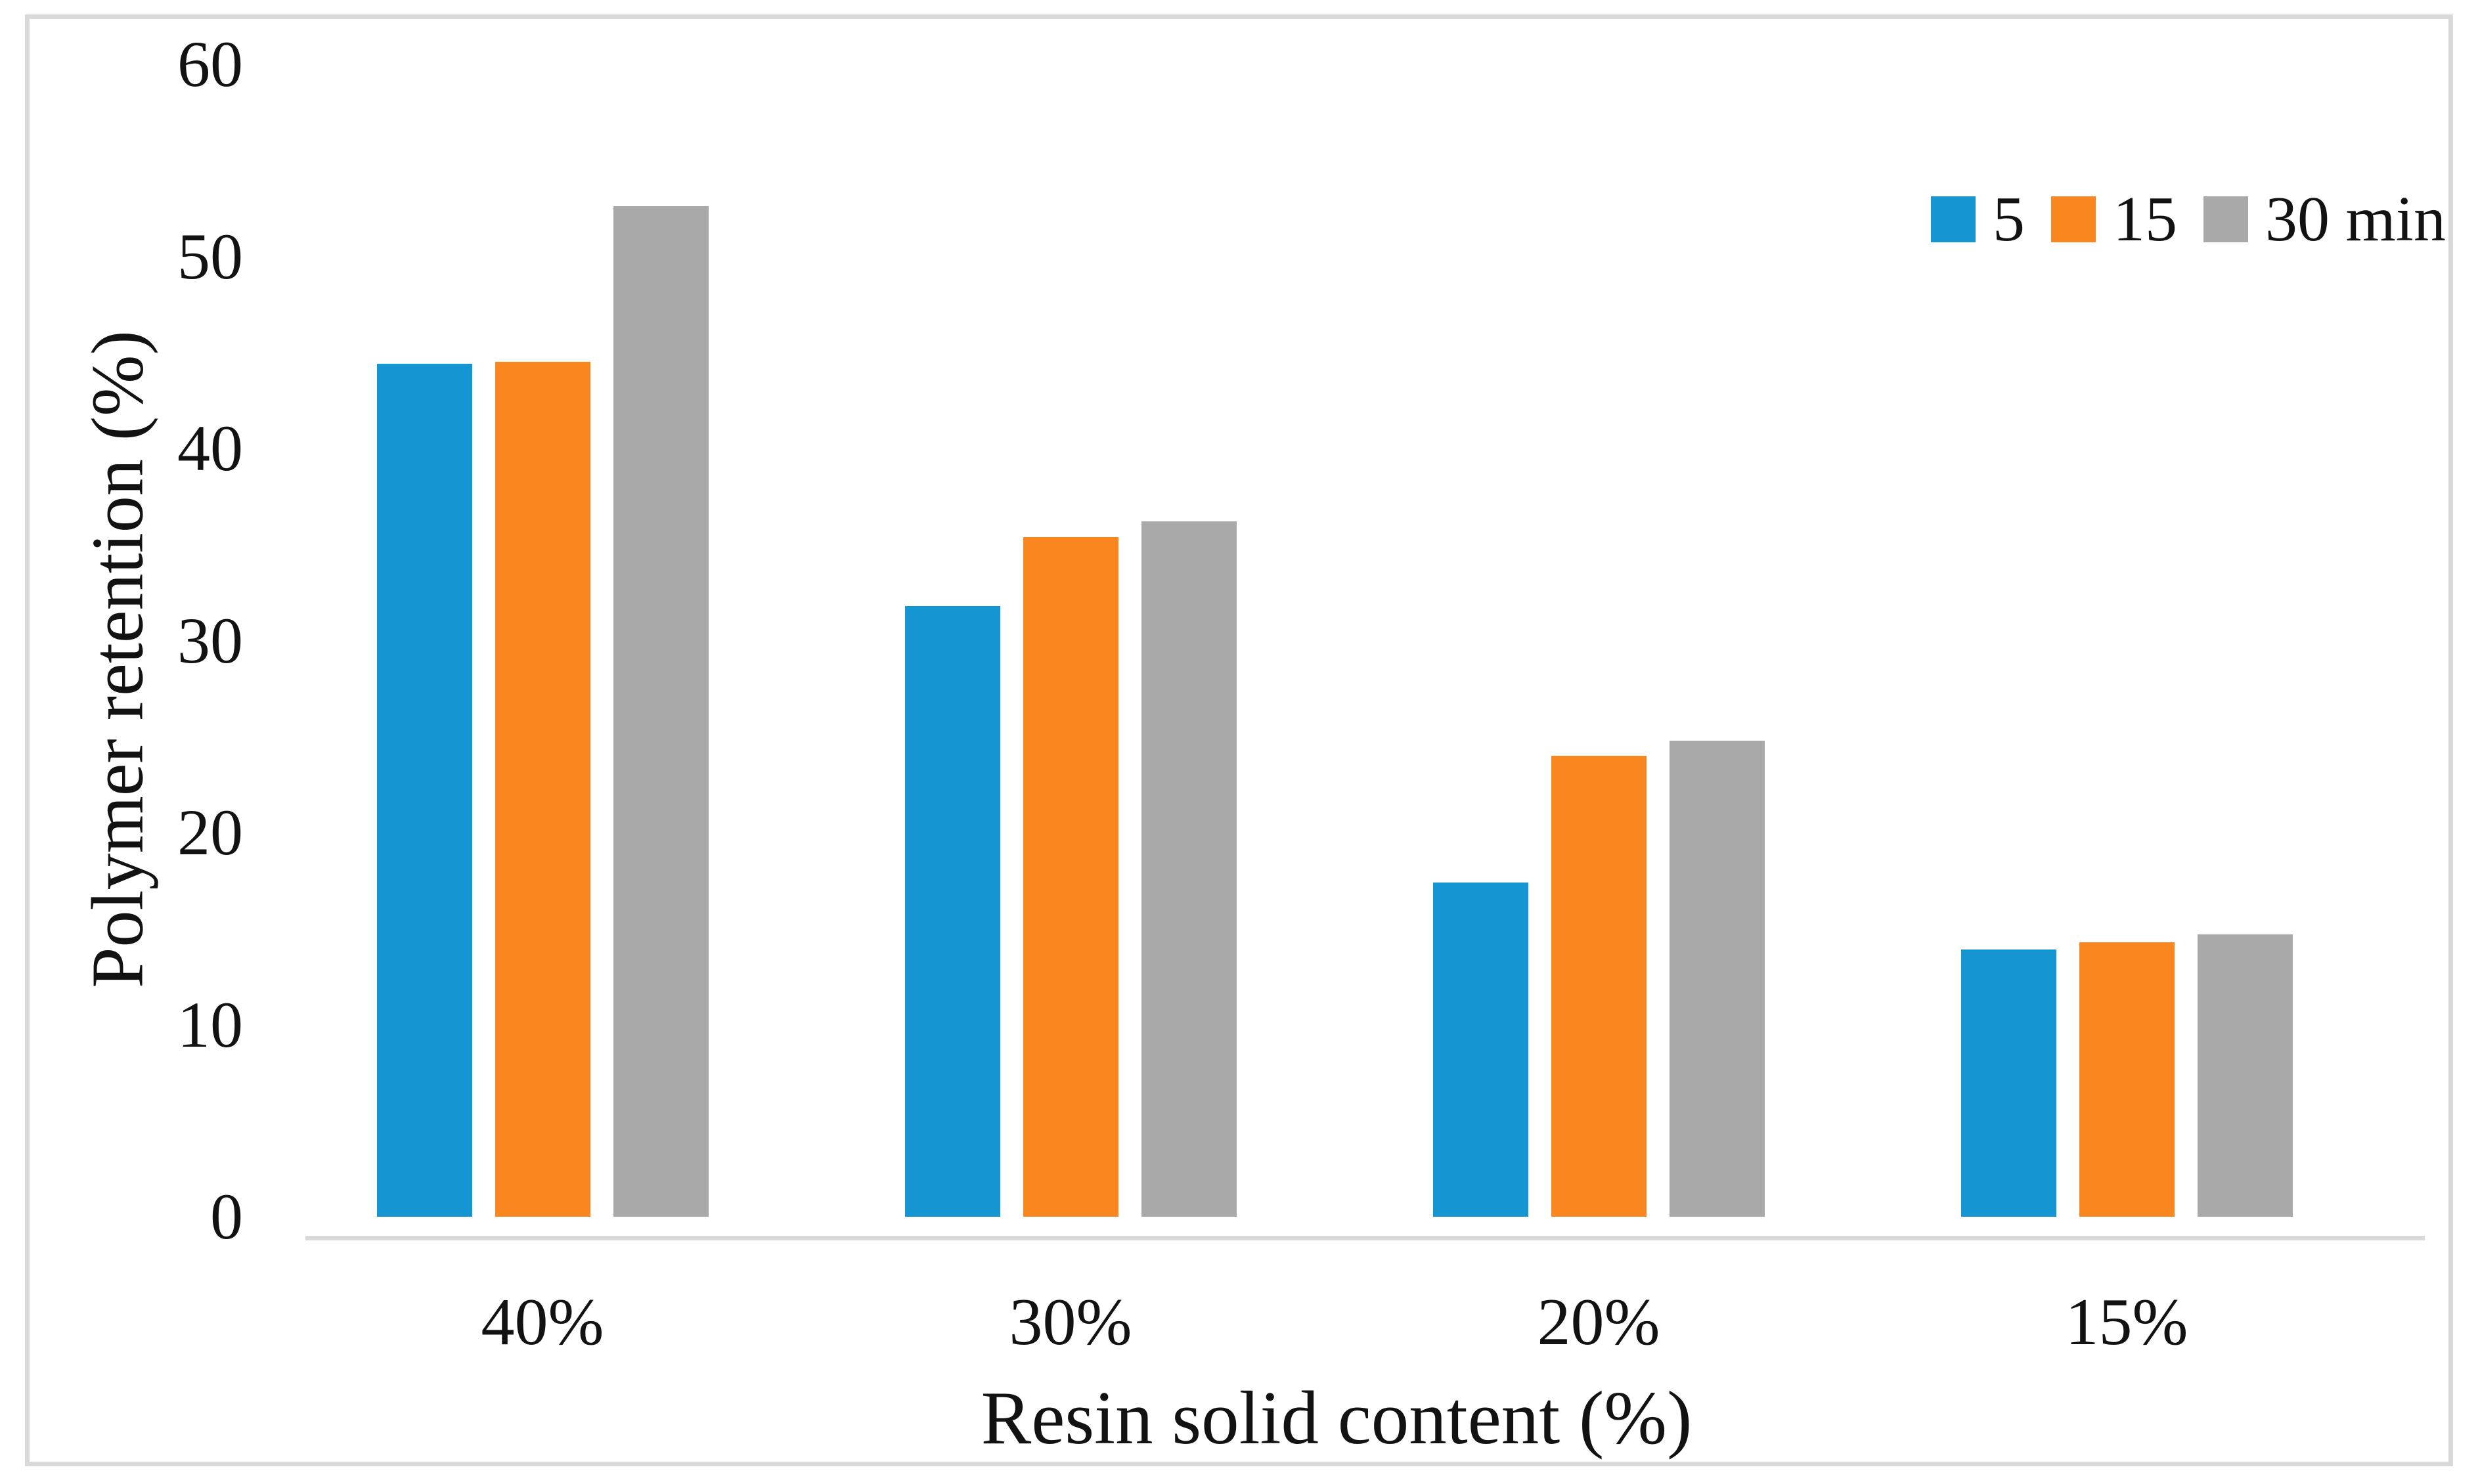  What do you see at coordinates (1189, 869) in the screenshot?
I see `bar-30%-30-min` at bounding box center [1189, 869].